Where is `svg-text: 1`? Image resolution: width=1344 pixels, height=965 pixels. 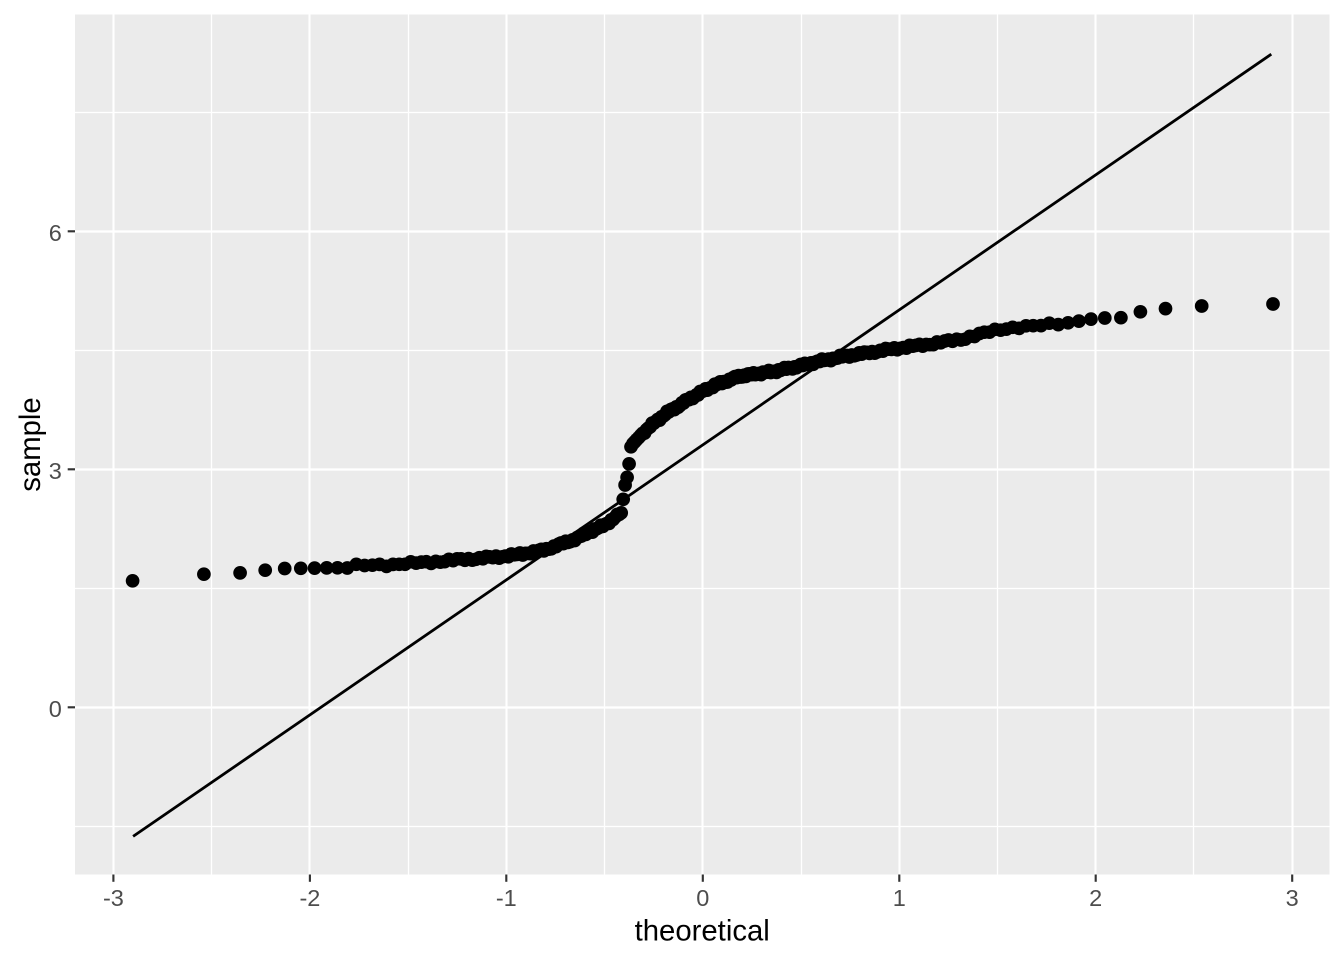
svg-text: 1 is located at coordinates (899, 898).